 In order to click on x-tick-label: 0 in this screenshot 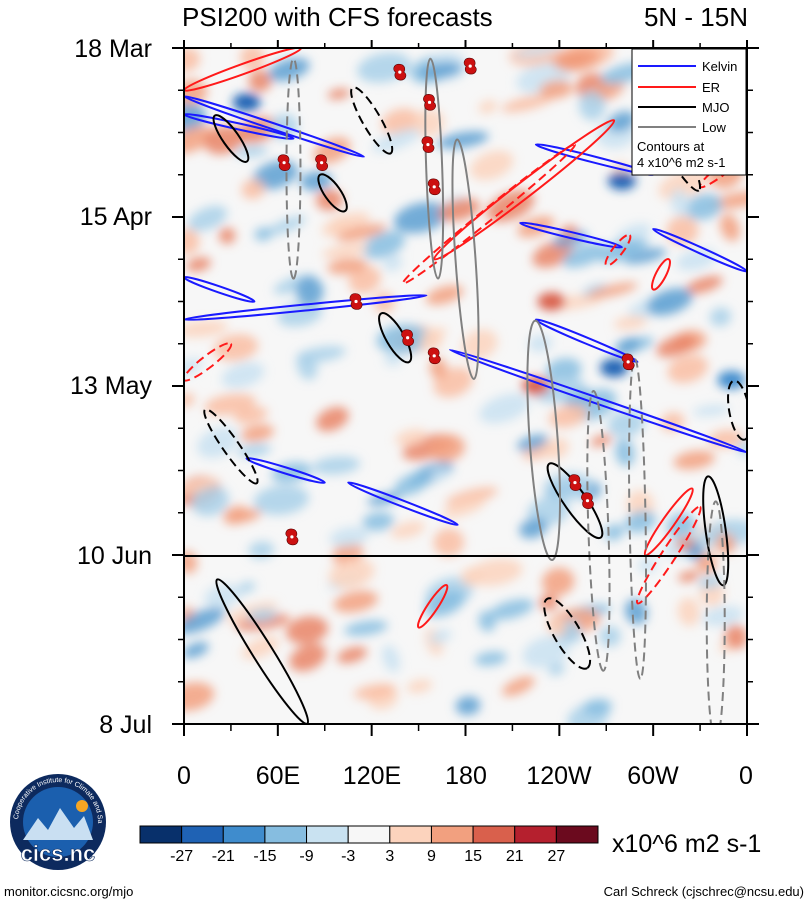, I will do `click(184, 776)`.